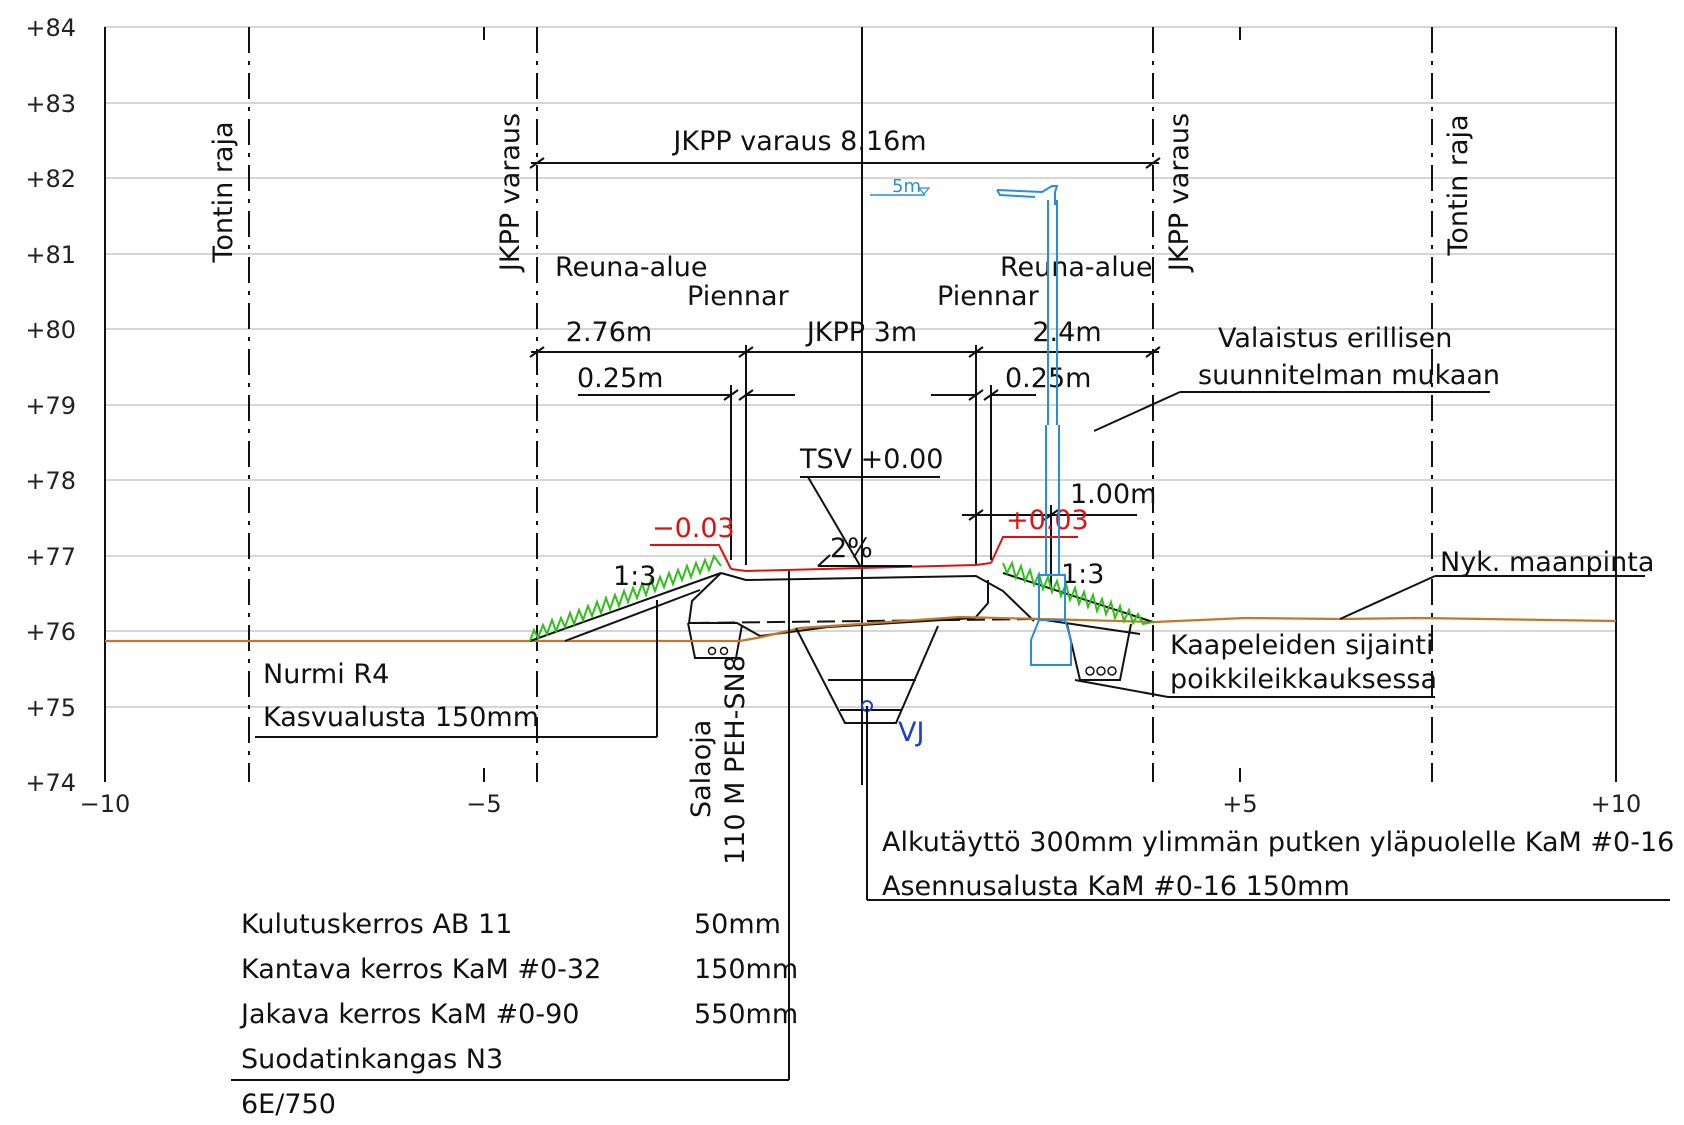 The image size is (1684, 1125). I want to click on reuna-alue-right-label: Reuna-alue, so click(1076, 267).